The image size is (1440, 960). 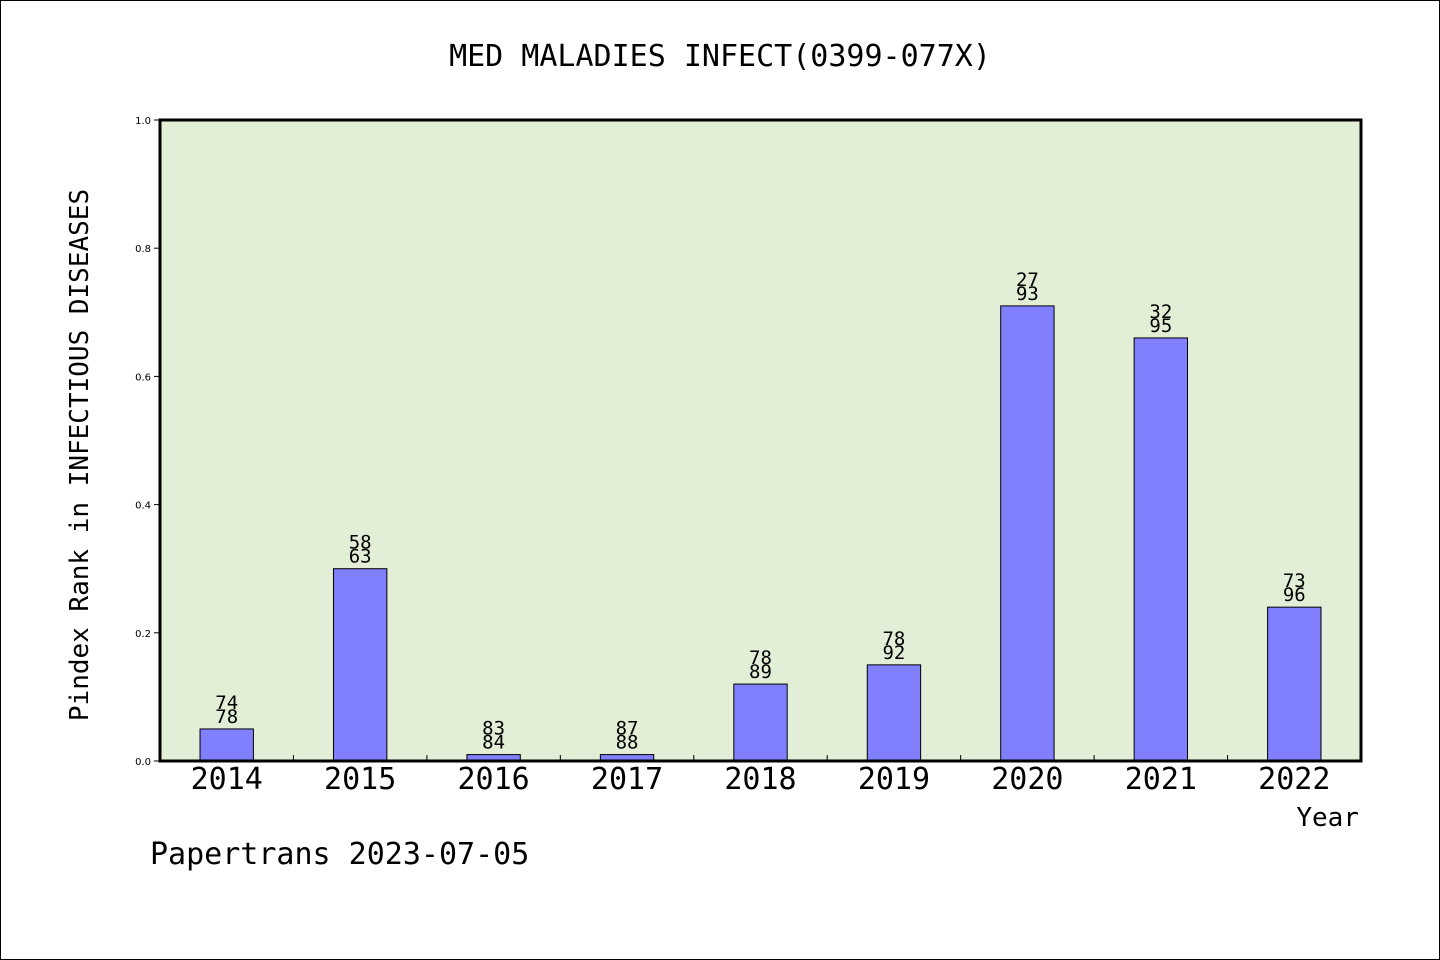 What do you see at coordinates (893, 639) in the screenshot?
I see `bar-label-top-2019: 78` at bounding box center [893, 639].